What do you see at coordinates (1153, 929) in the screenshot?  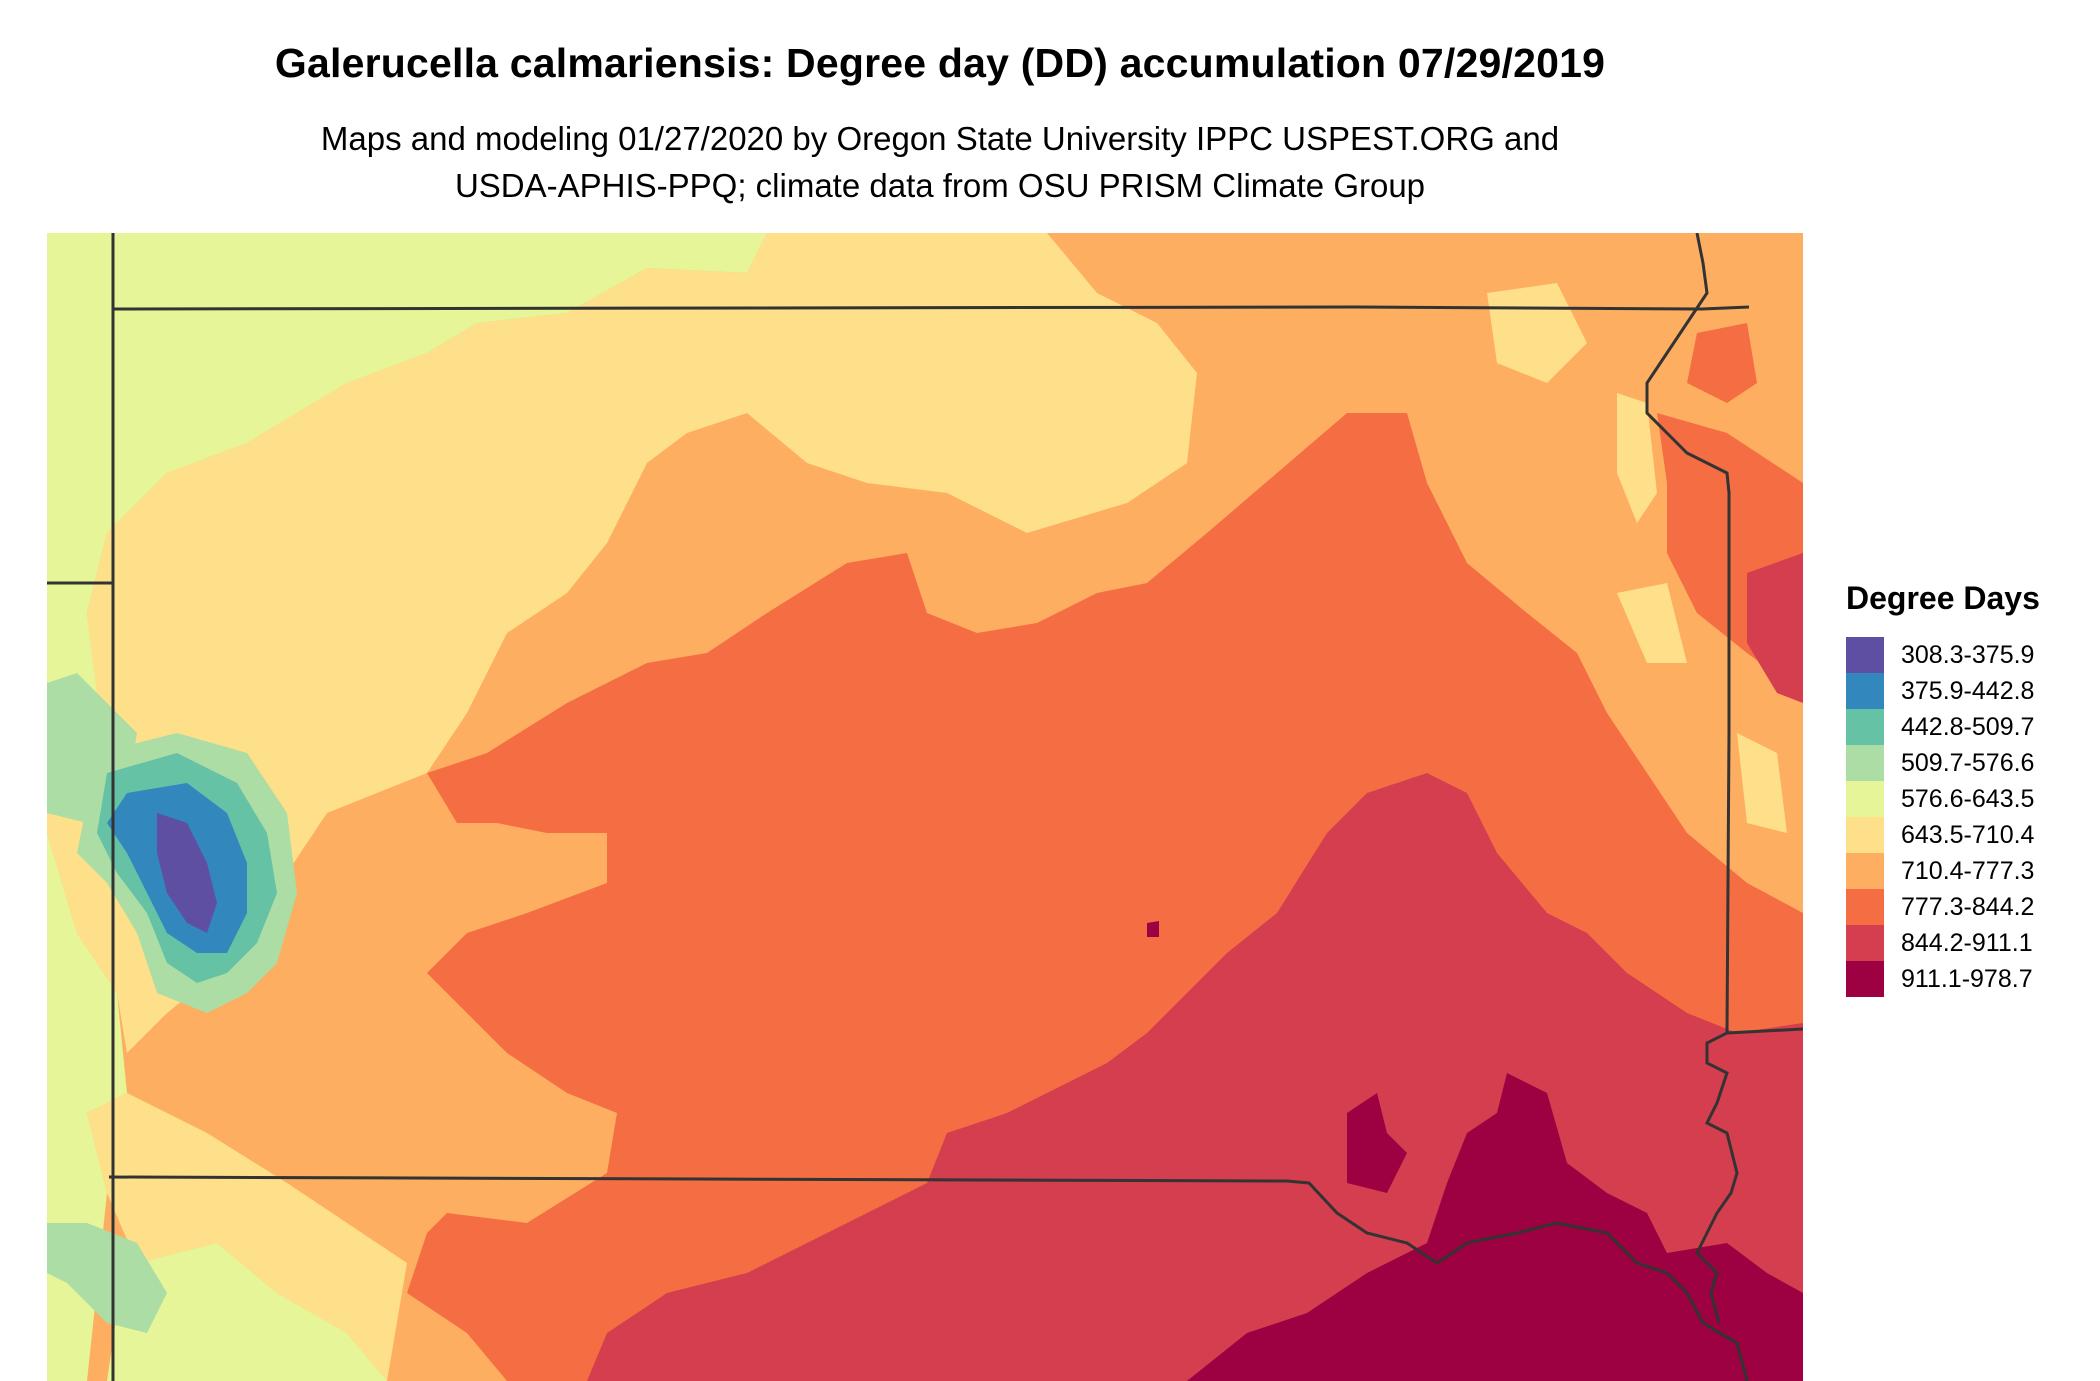 I see `zone-central-maroon-speck` at bounding box center [1153, 929].